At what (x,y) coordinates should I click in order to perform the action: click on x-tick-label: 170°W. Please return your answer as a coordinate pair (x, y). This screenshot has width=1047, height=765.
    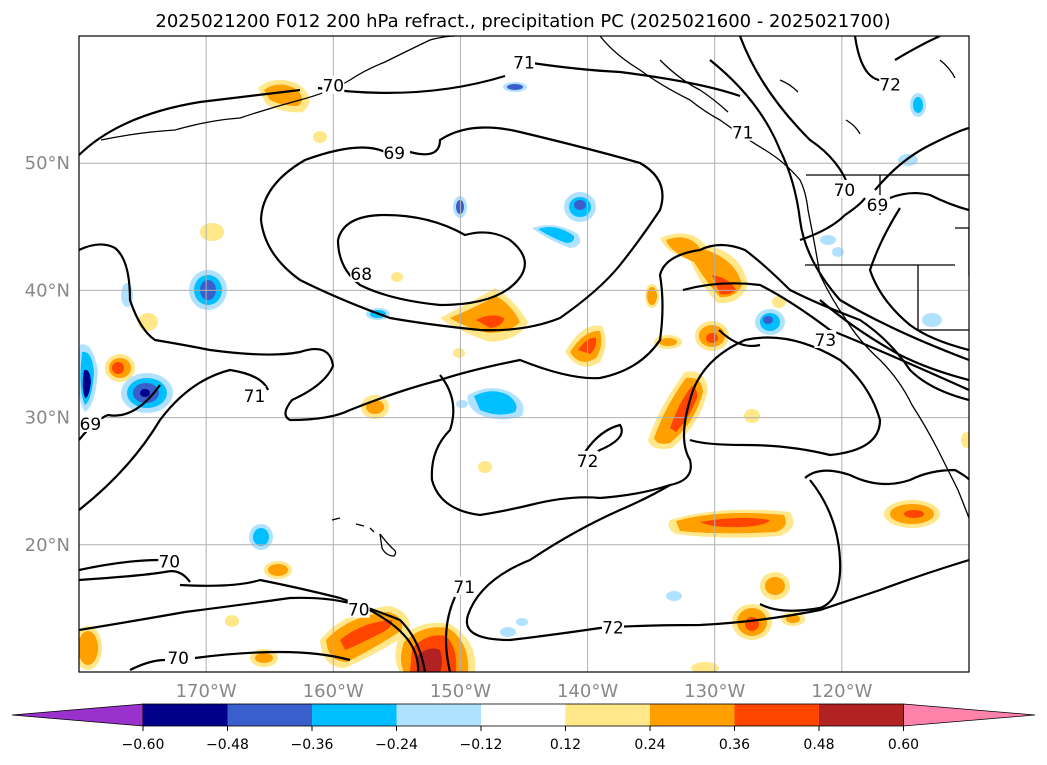
    Looking at the image, I should click on (206, 691).